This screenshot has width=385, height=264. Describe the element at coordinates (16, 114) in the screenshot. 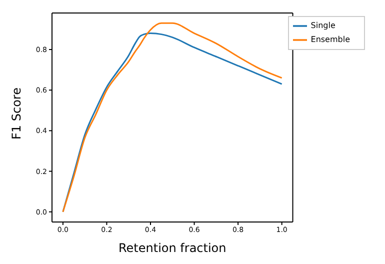

I see `y-axis-title: F1 Score` at that location.